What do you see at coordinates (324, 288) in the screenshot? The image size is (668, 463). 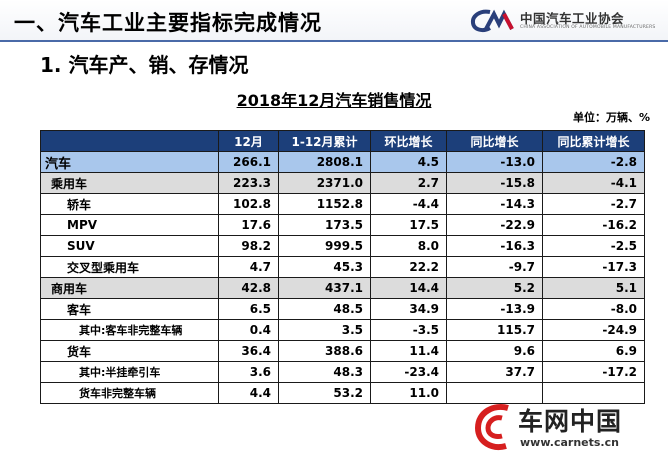 I see `table-cell: 437.1` at bounding box center [324, 288].